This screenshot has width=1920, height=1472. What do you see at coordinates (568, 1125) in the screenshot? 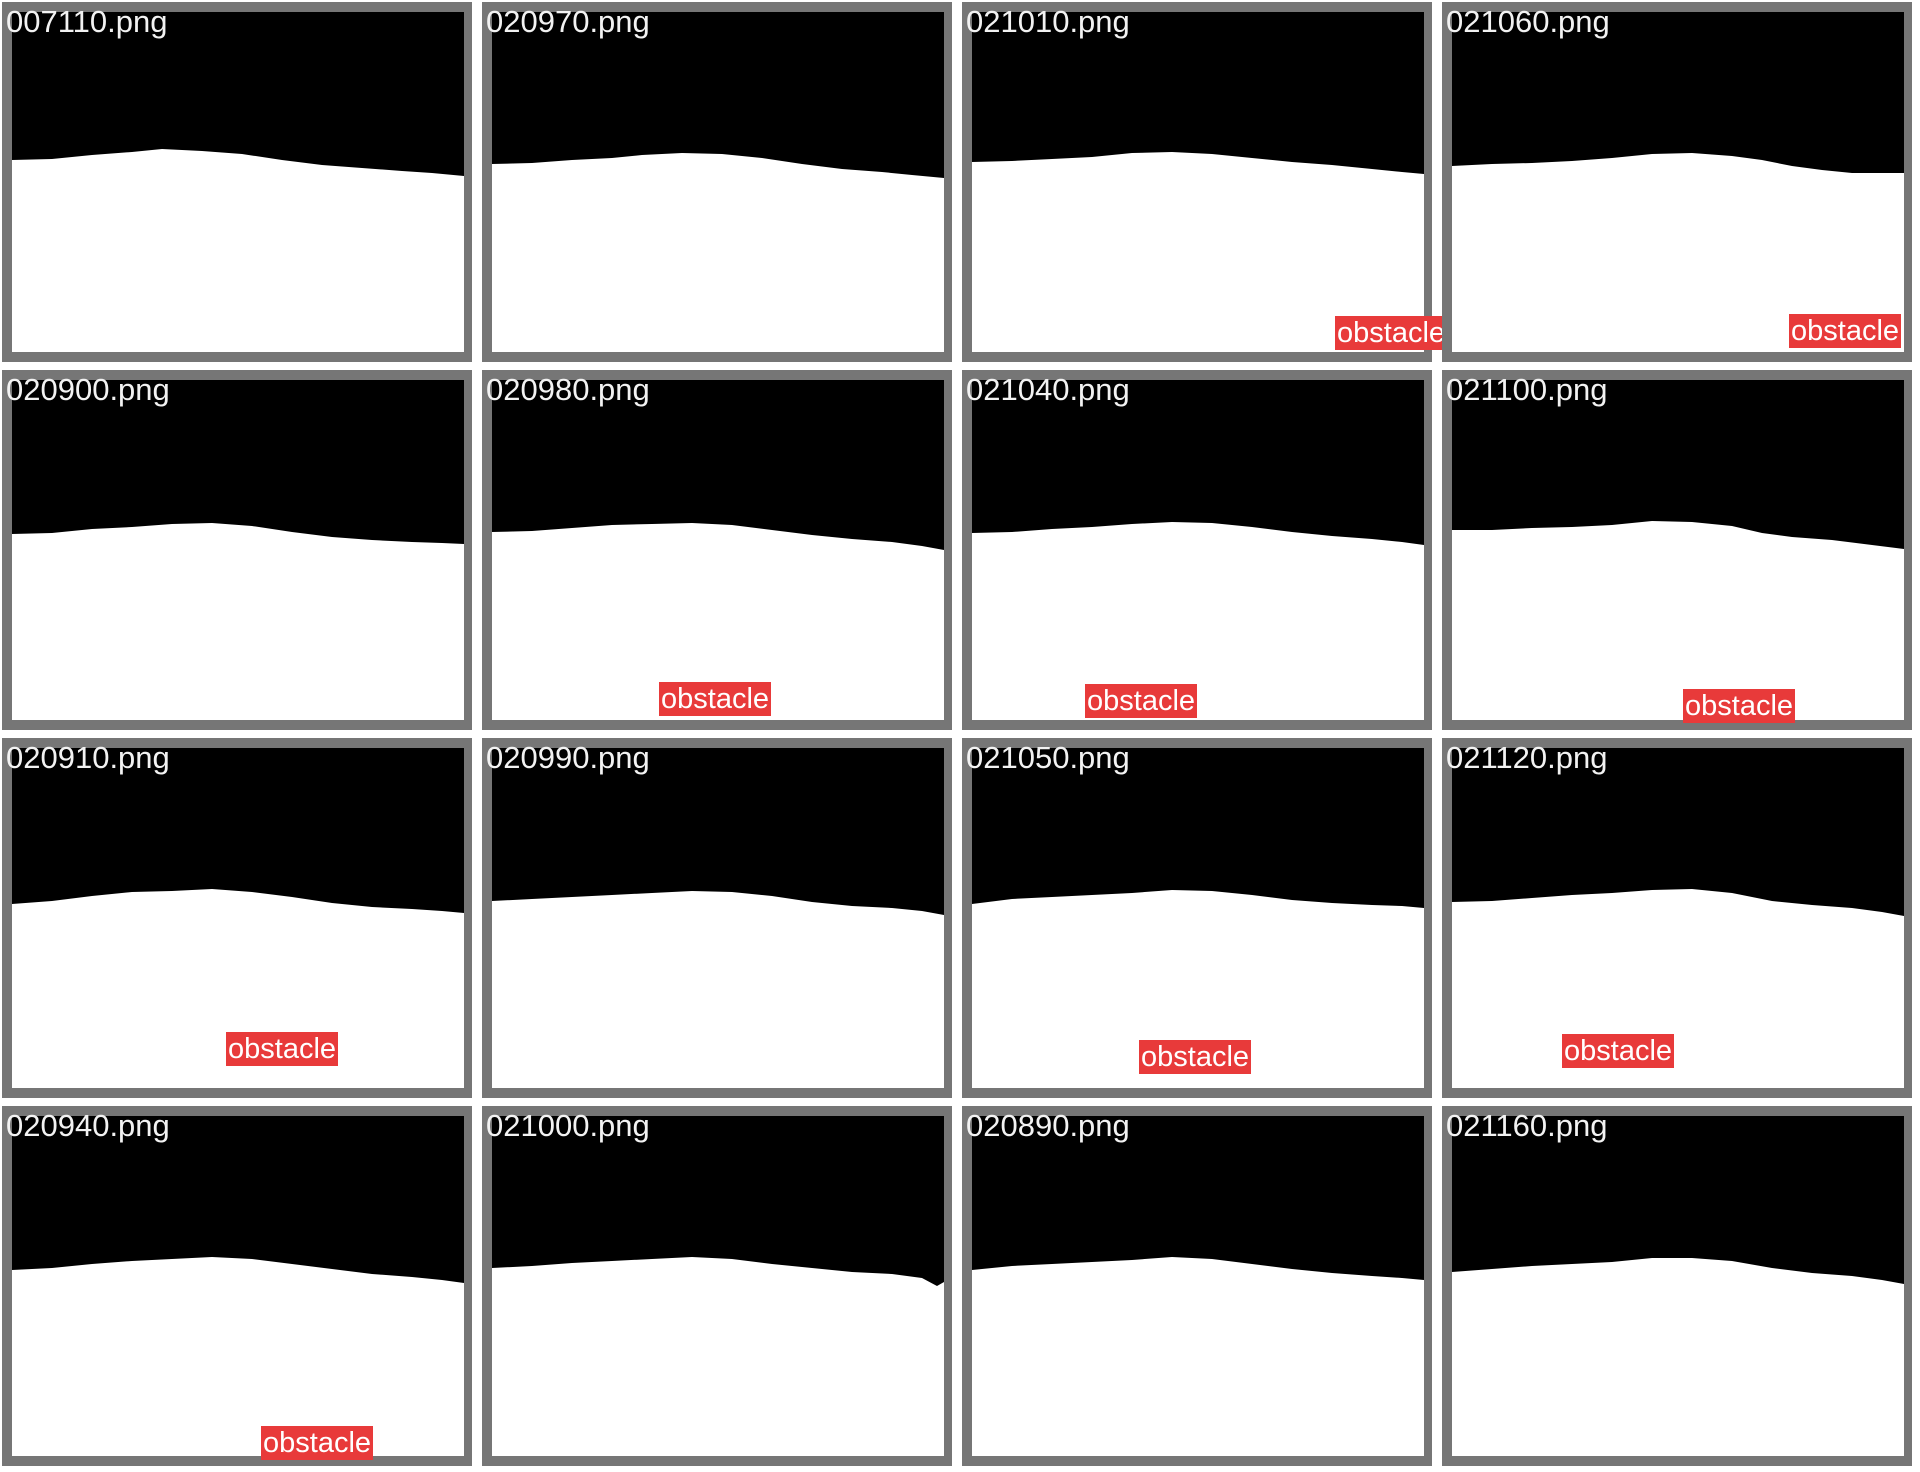
I see `image-filename: 021000.png` at bounding box center [568, 1125].